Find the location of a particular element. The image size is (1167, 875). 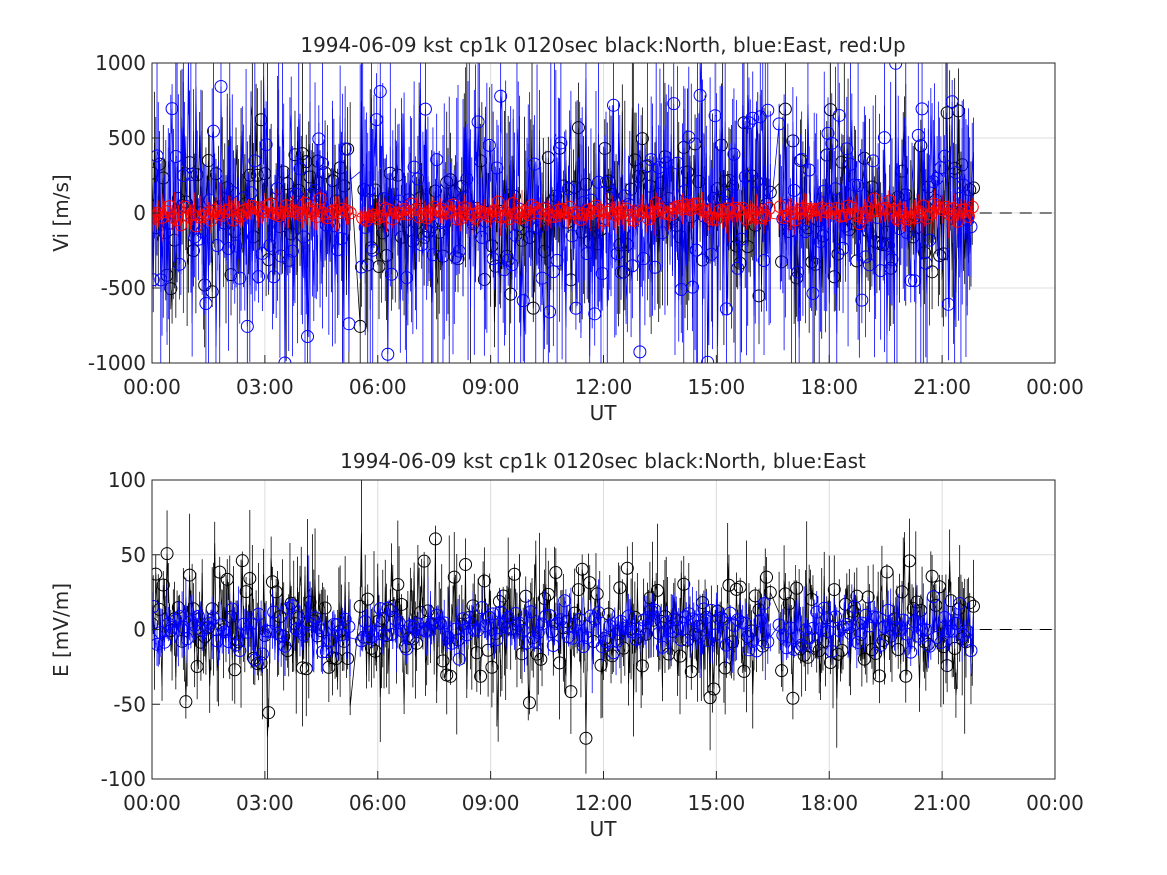

vi-xtick-label: 03:00 is located at coordinates (265, 387).